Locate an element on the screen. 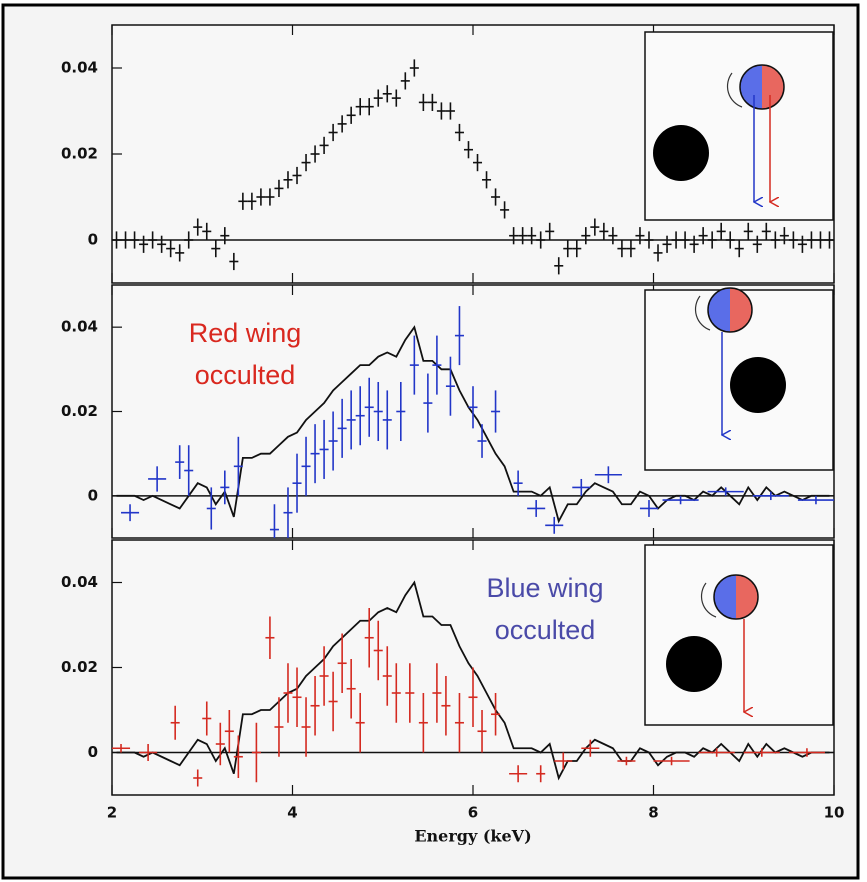 This screenshot has height=882, width=867. x-tick-label: 2 is located at coordinates (112, 813).